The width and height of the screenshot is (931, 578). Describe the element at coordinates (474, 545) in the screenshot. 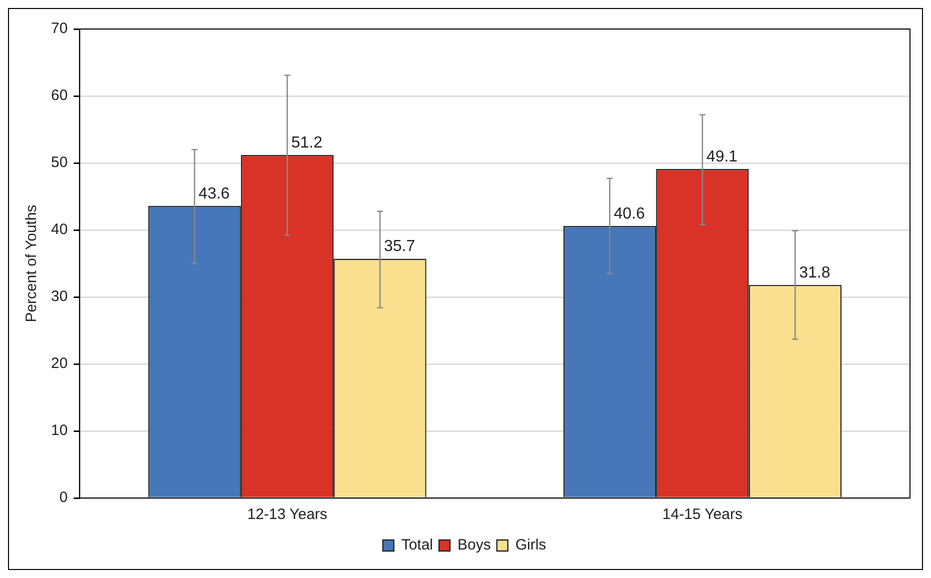

I see `legend-label: Boys` at that location.